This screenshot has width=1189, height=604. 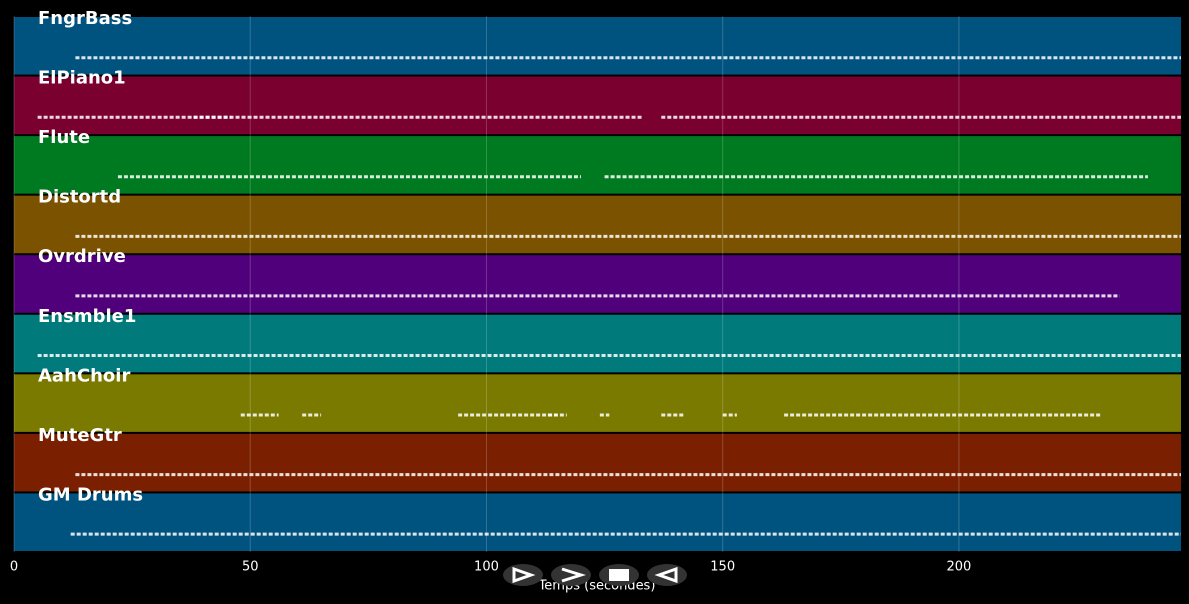 I want to click on track-label: AahChoir, so click(x=84, y=375).